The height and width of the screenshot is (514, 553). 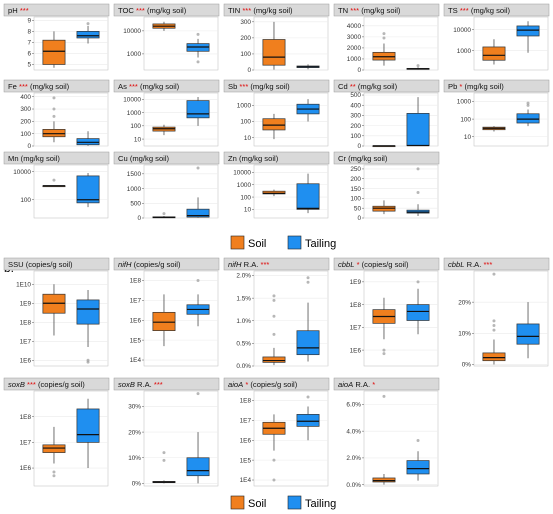 What do you see at coordinates (355, 189) in the screenshot?
I see `y-tick-label: 150` at bounding box center [355, 189].